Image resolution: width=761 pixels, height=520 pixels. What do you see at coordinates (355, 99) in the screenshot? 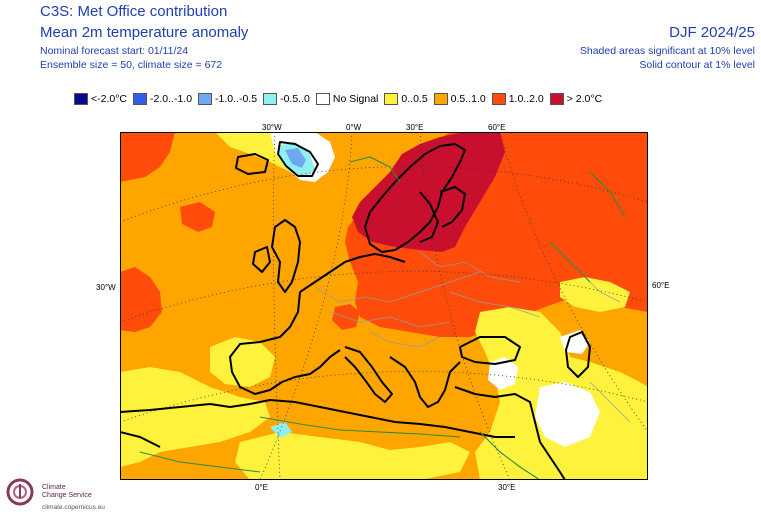
I see `legend-label: No Signal` at bounding box center [355, 99].